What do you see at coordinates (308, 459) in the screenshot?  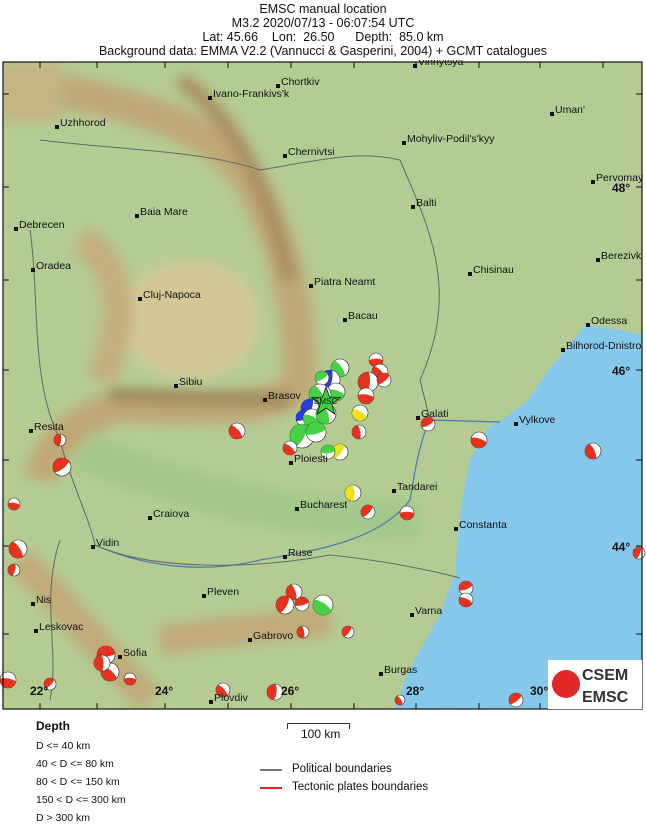 I see `city-marker: Ploiesti` at bounding box center [308, 459].